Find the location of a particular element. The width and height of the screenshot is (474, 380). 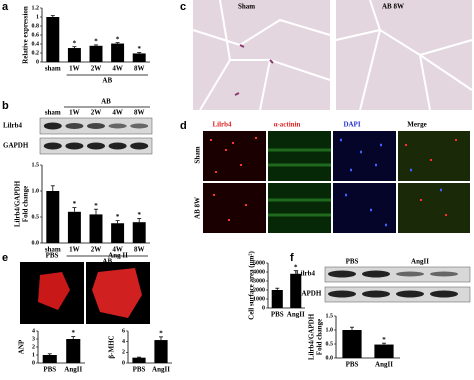

panel-label: f is located at coordinates (292, 258).